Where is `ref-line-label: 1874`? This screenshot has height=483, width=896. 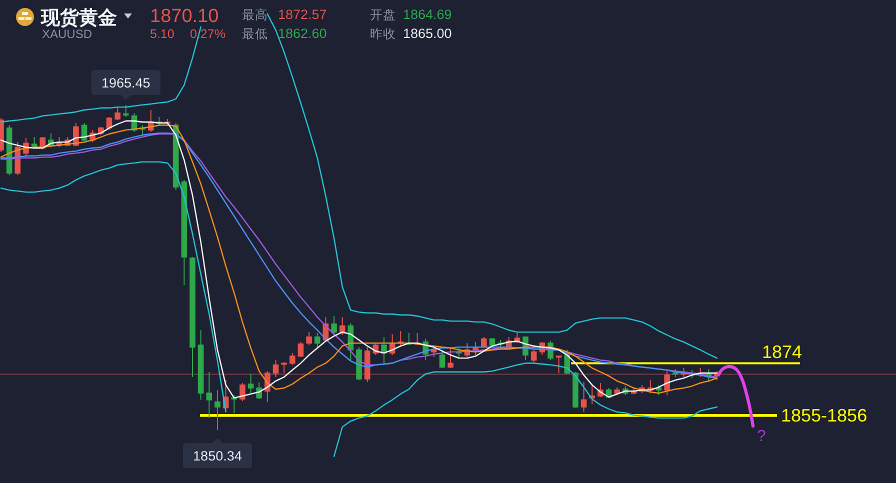 ref-line-label: 1874 is located at coordinates (782, 352).